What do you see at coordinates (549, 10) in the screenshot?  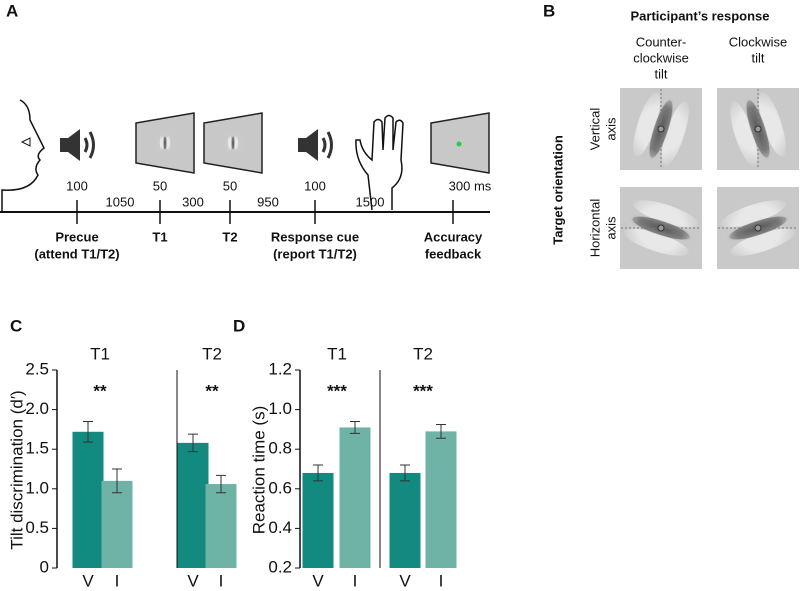 I see `panel-label: B` at bounding box center [549, 10].